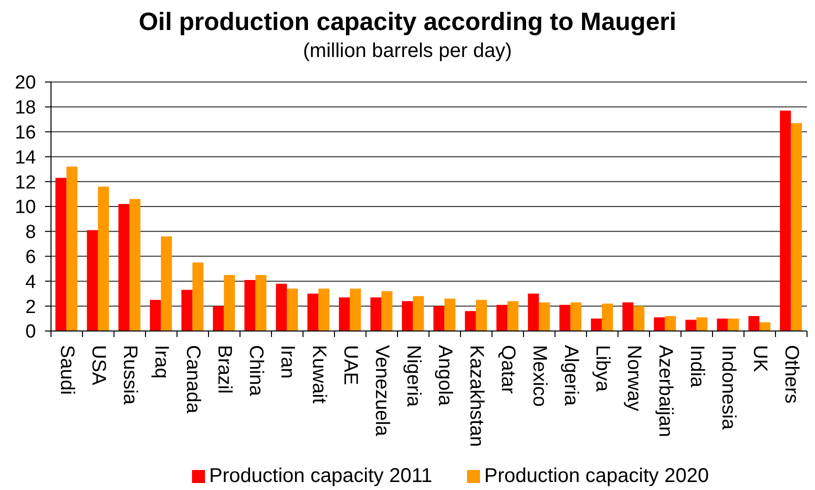 The image size is (815, 490). I want to click on chart-subtitle: (million barrels per day), so click(407, 51).